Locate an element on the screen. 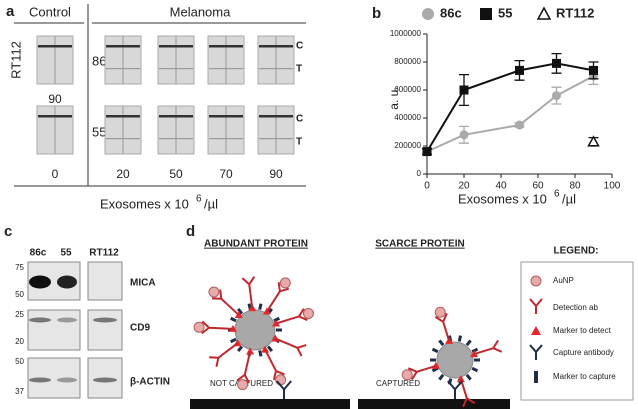 This screenshot has width=638, height=409. conc-label: 50 is located at coordinates (176, 174).